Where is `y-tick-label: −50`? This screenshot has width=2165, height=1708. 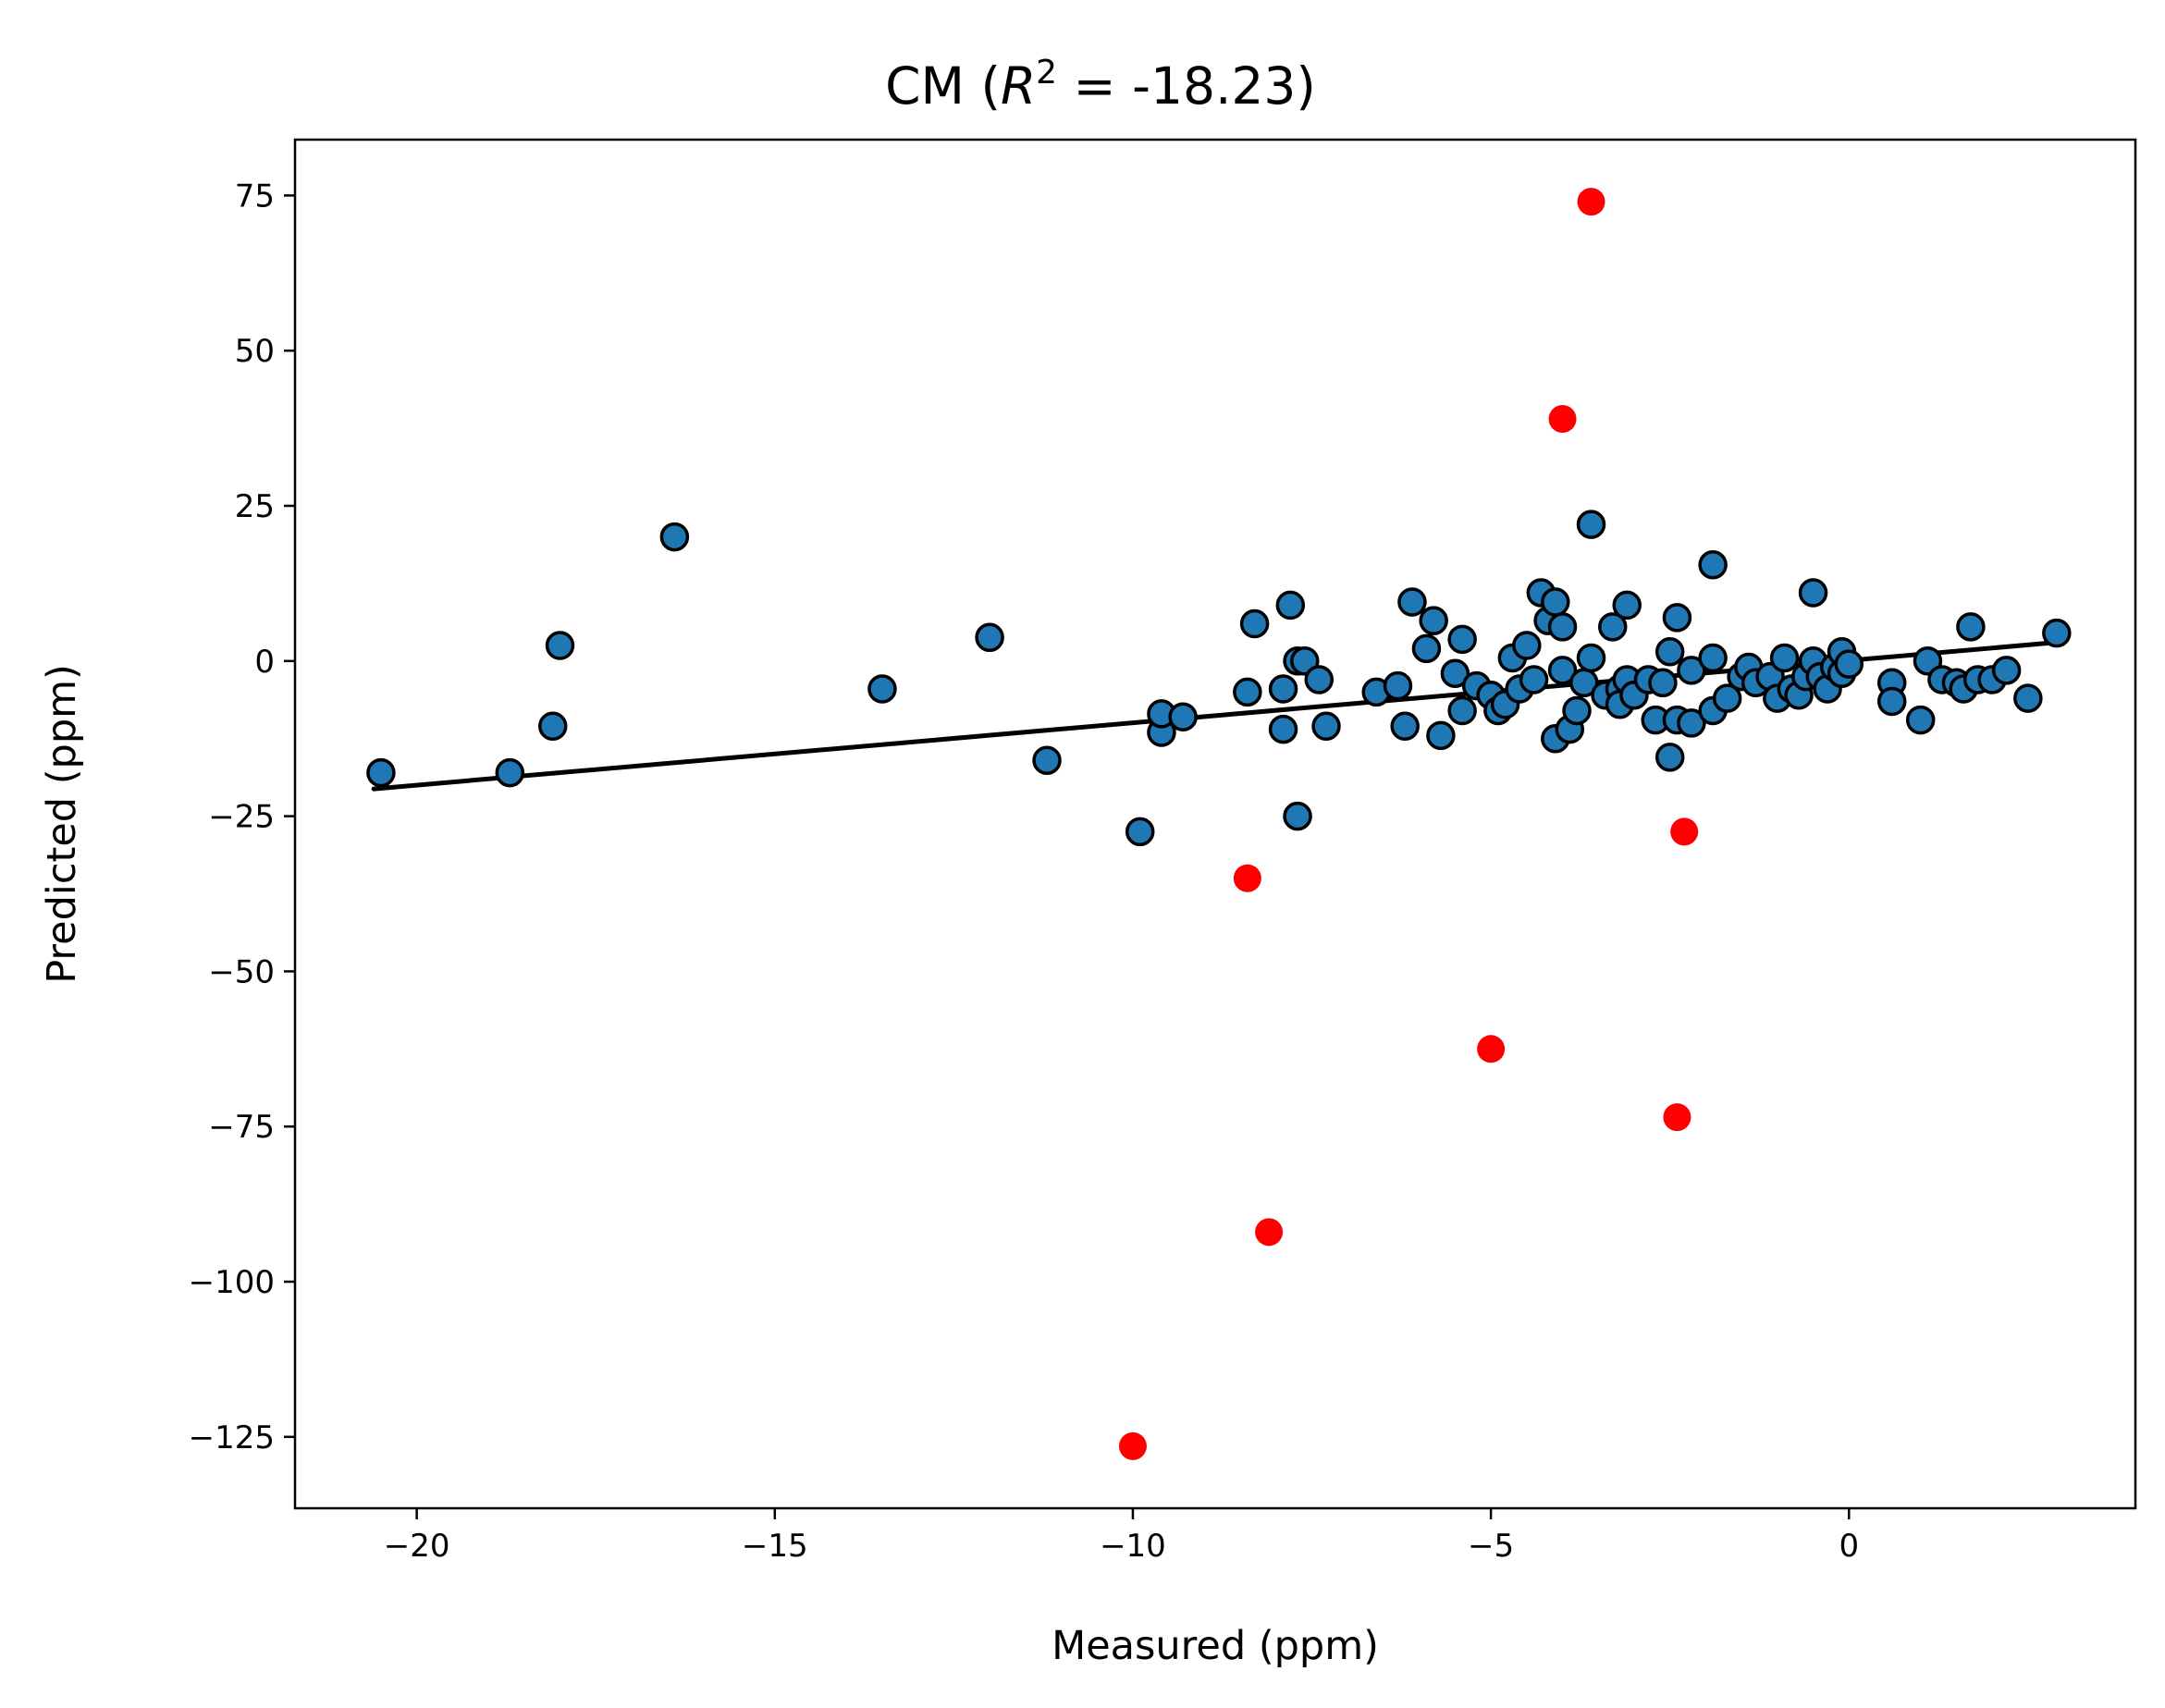 y-tick-label: −50 is located at coordinates (241, 971).